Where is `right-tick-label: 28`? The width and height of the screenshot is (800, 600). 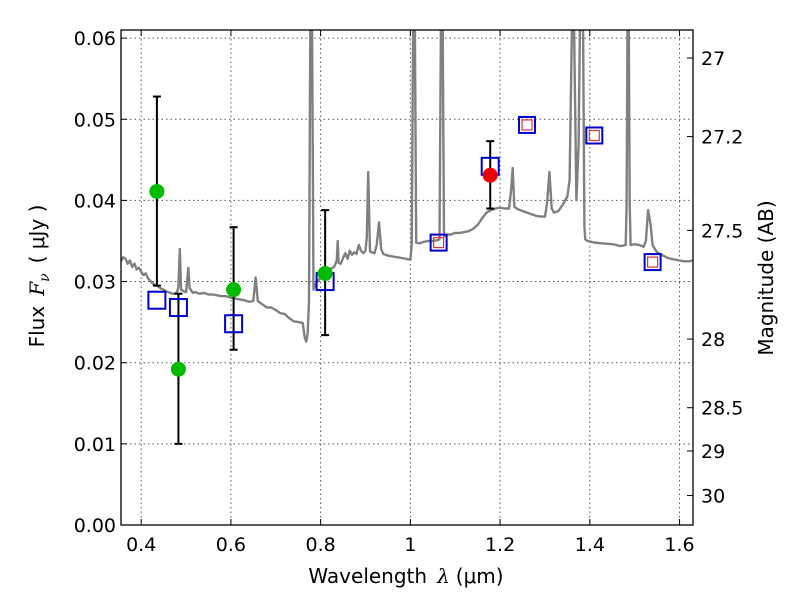
right-tick-label: 28 is located at coordinates (713, 340).